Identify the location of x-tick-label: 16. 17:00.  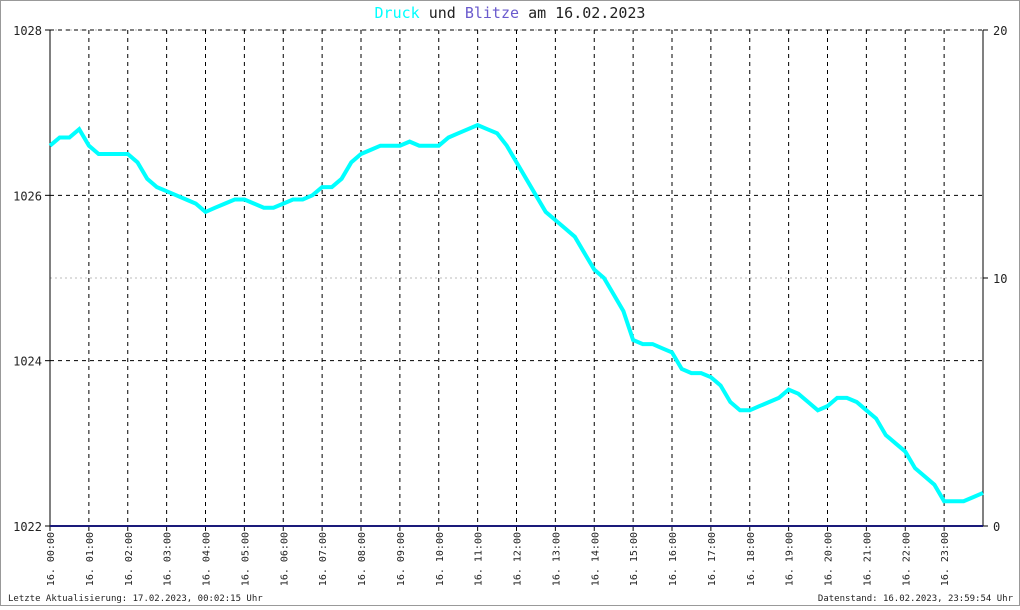
(712, 559).